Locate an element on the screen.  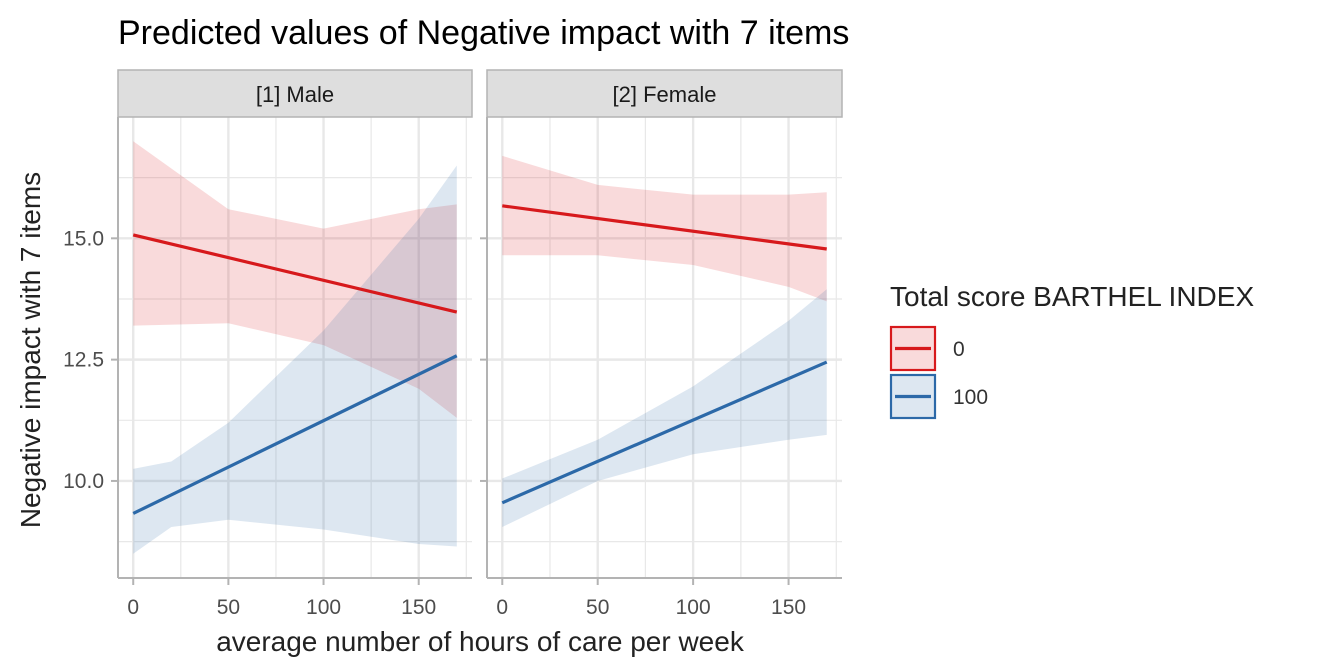
y-axis-title: Negative impact with 7 items is located at coordinates (30, 350).